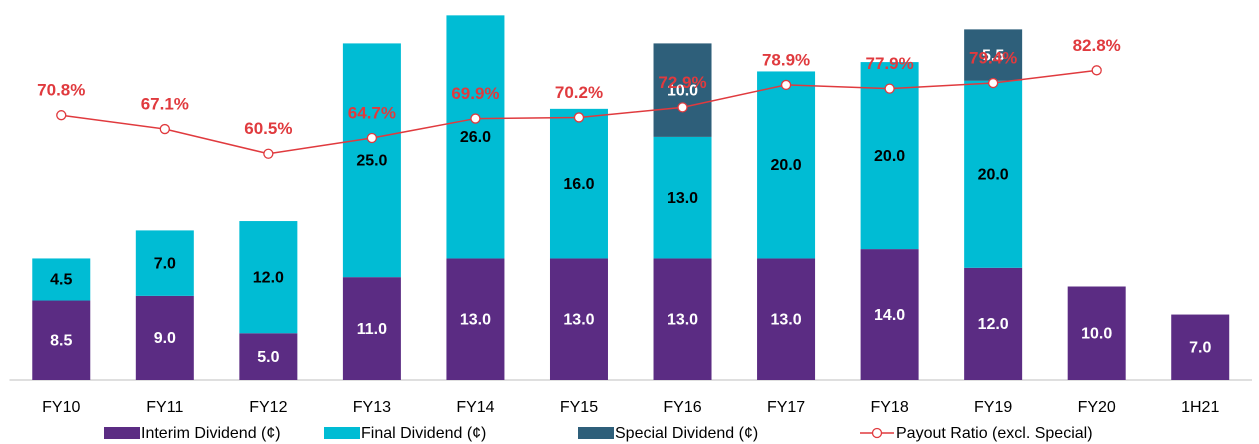 This screenshot has height=444, width=1259. What do you see at coordinates (993, 407) in the screenshot?
I see `x-tick-label: FY19` at bounding box center [993, 407].